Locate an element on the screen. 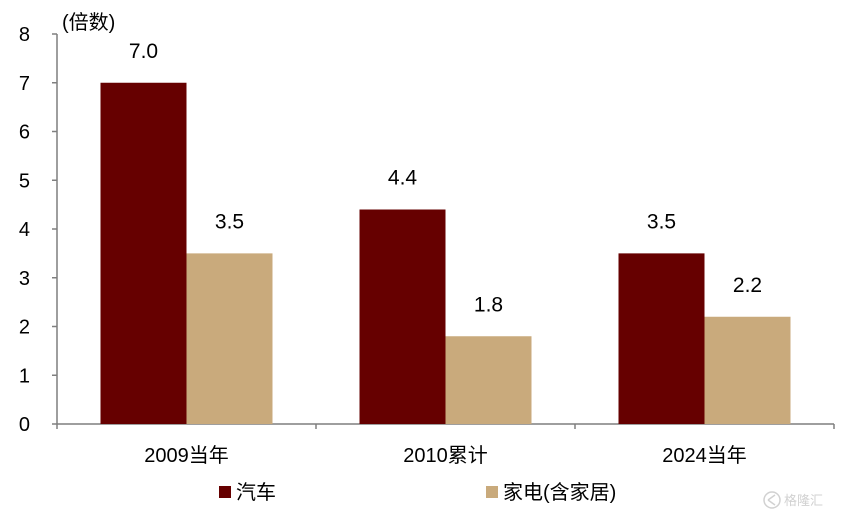 The image size is (842, 519). y-tick-label: 5 is located at coordinates (24, 181).